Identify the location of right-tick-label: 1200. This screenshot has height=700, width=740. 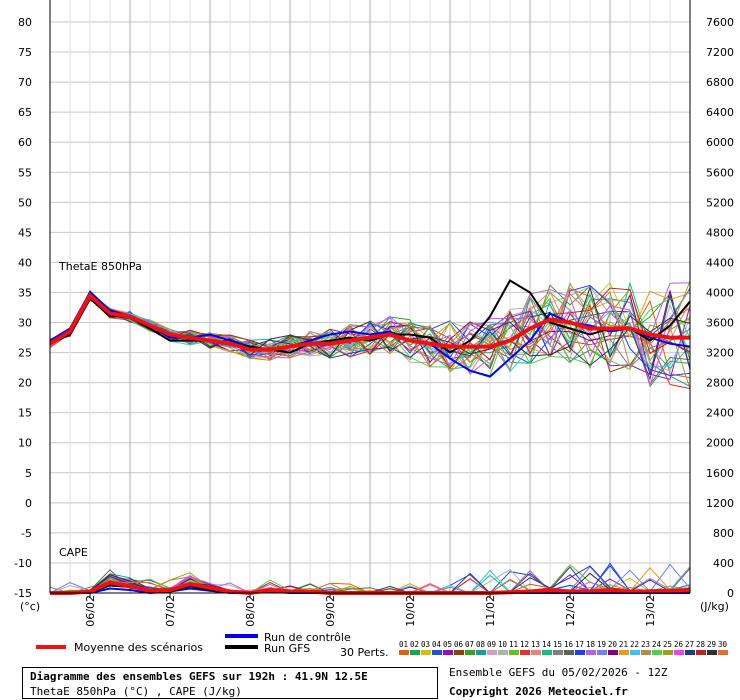
(720, 503).